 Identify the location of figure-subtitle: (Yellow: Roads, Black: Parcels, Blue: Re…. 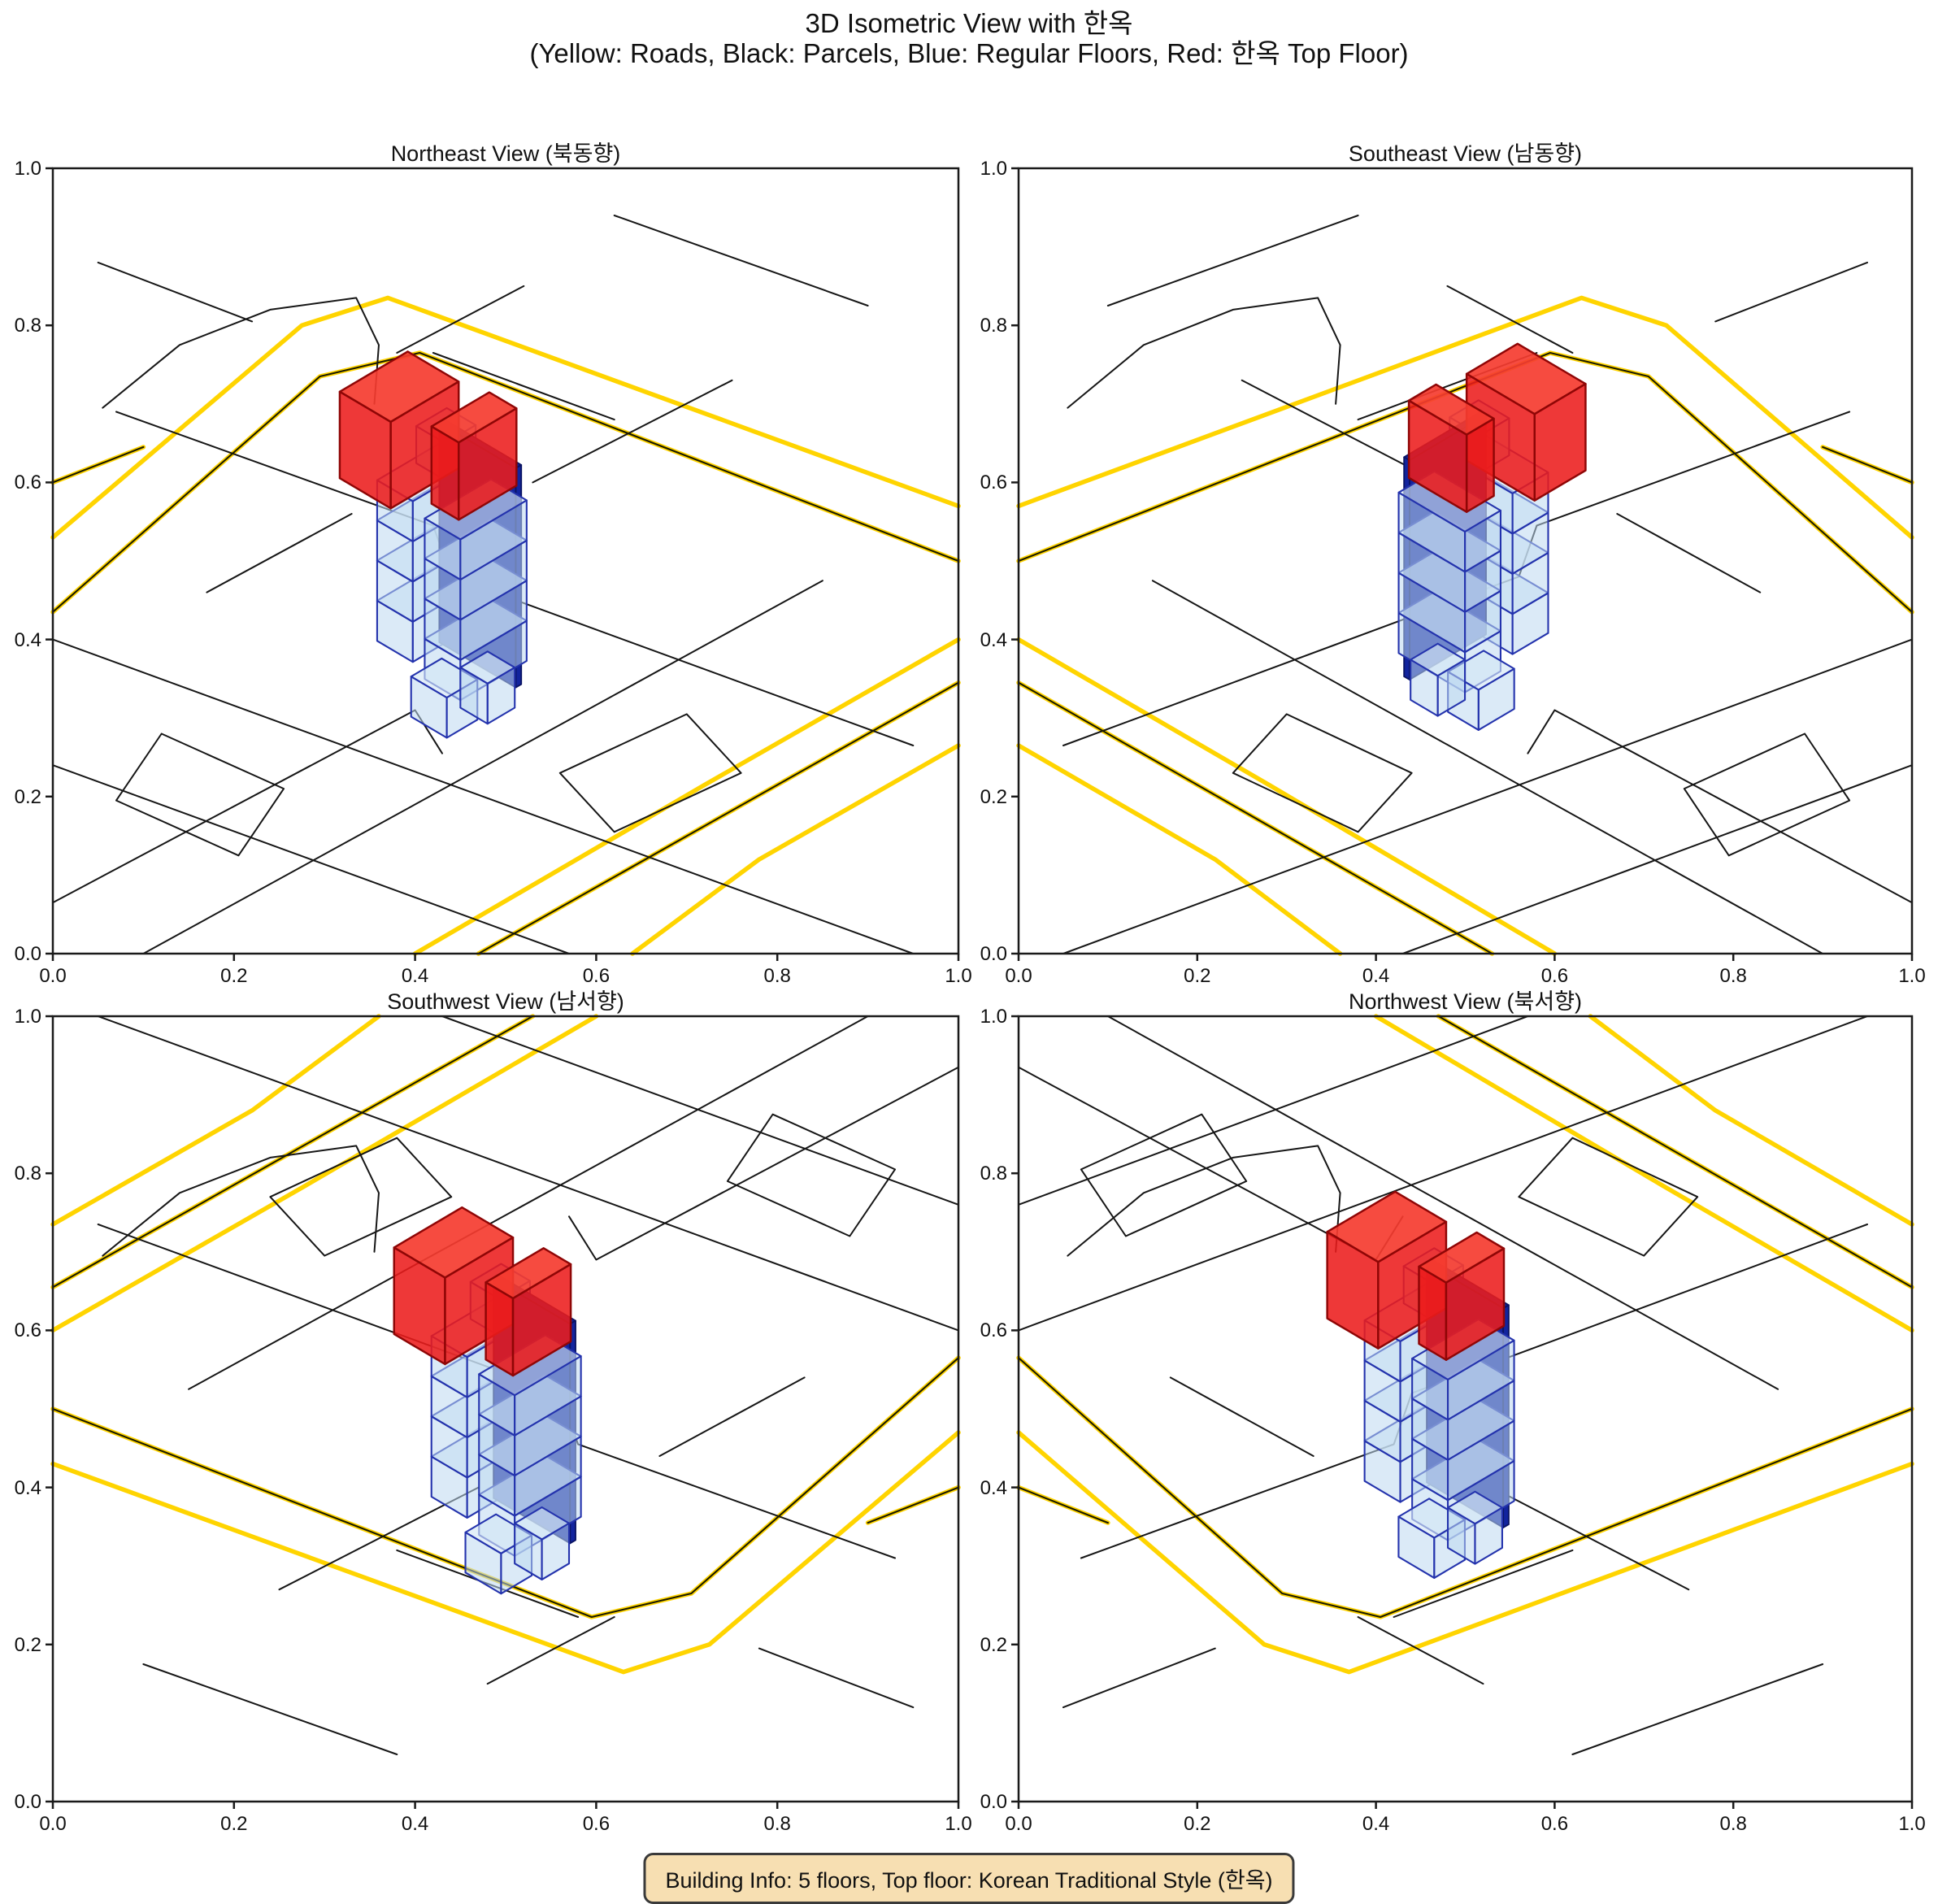
(969, 53).